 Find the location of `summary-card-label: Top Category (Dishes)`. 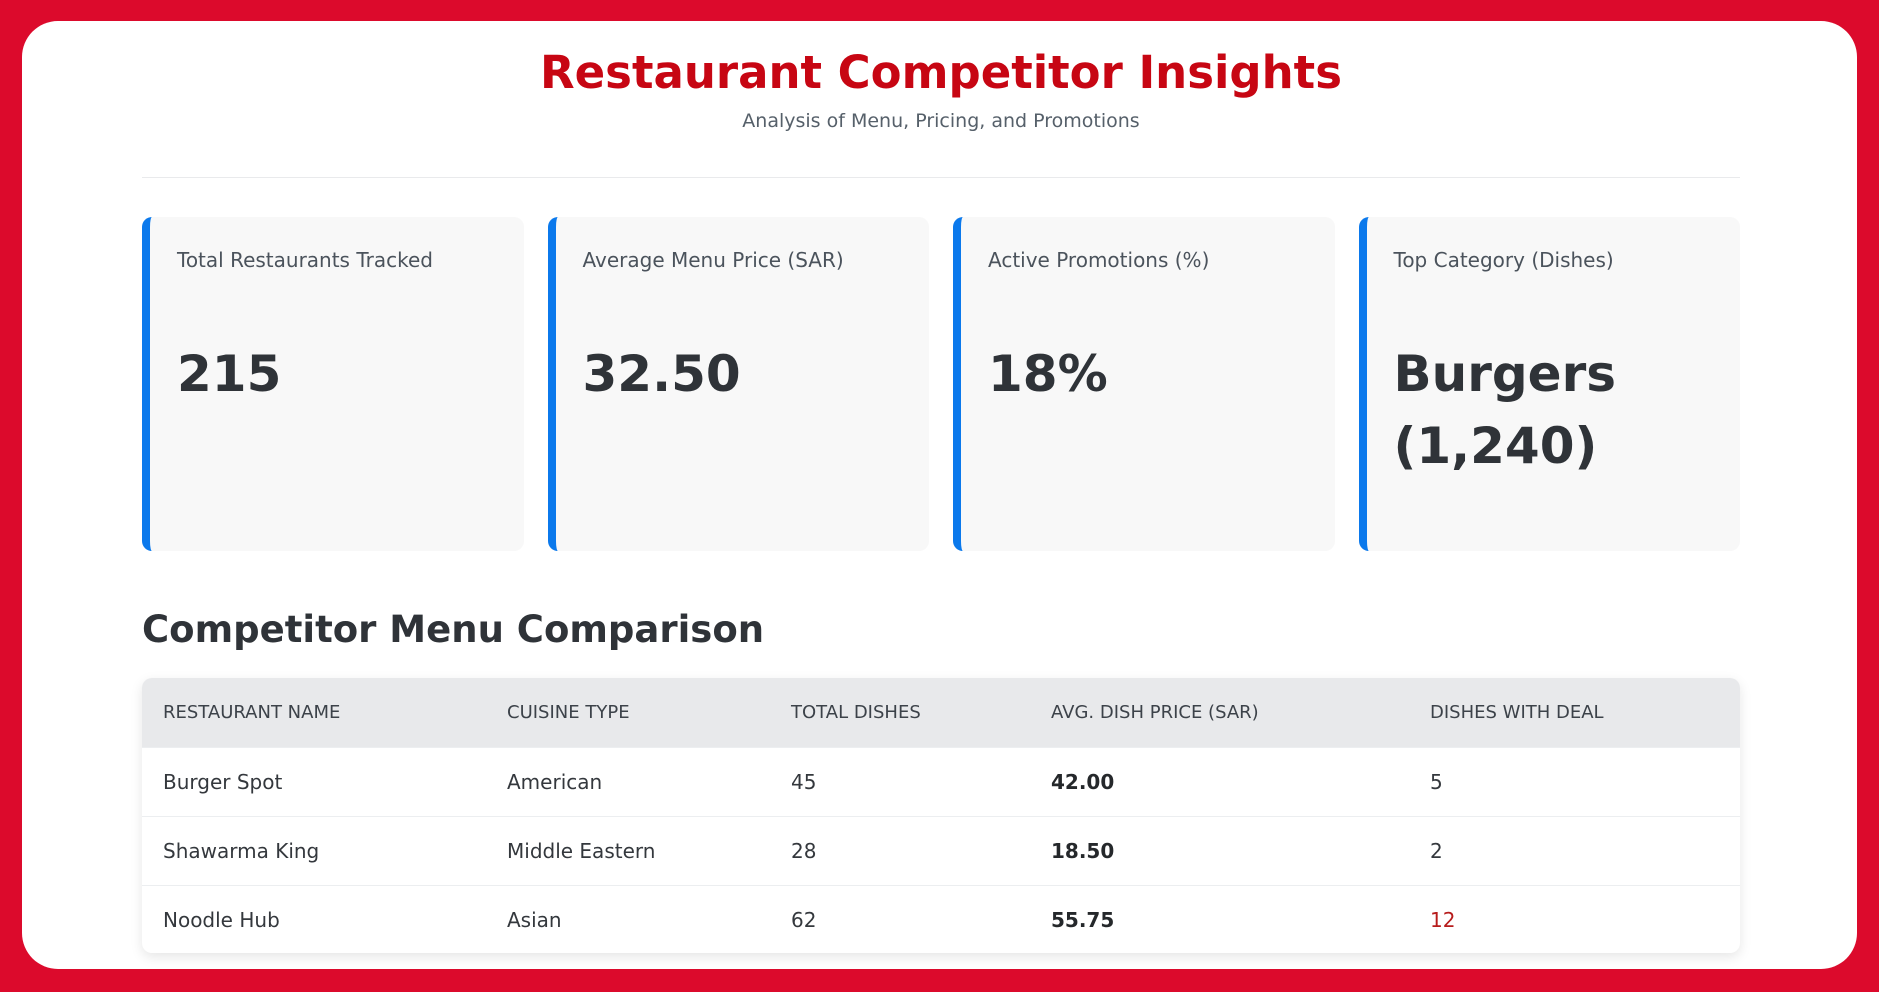

summary-card-label: Top Category (Dishes) is located at coordinates (1503, 260).